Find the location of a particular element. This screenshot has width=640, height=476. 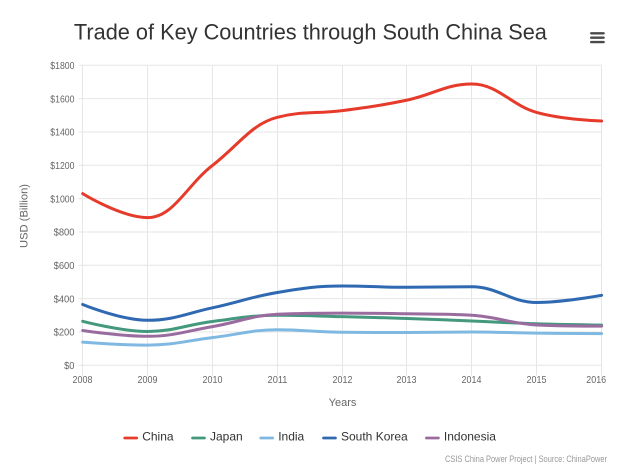

svg-text: 2016 is located at coordinates (596, 380).